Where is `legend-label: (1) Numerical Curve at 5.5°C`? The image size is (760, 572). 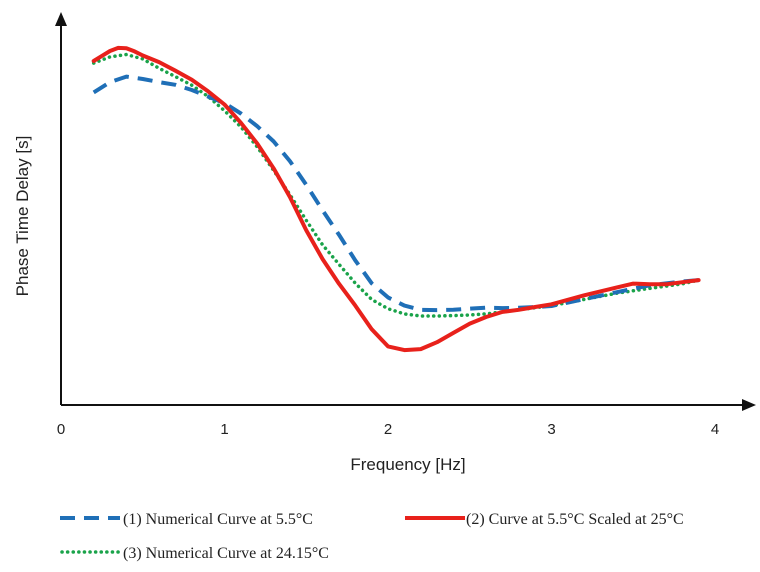
legend-label: (1) Numerical Curve at 5.5°C is located at coordinates (218, 519).